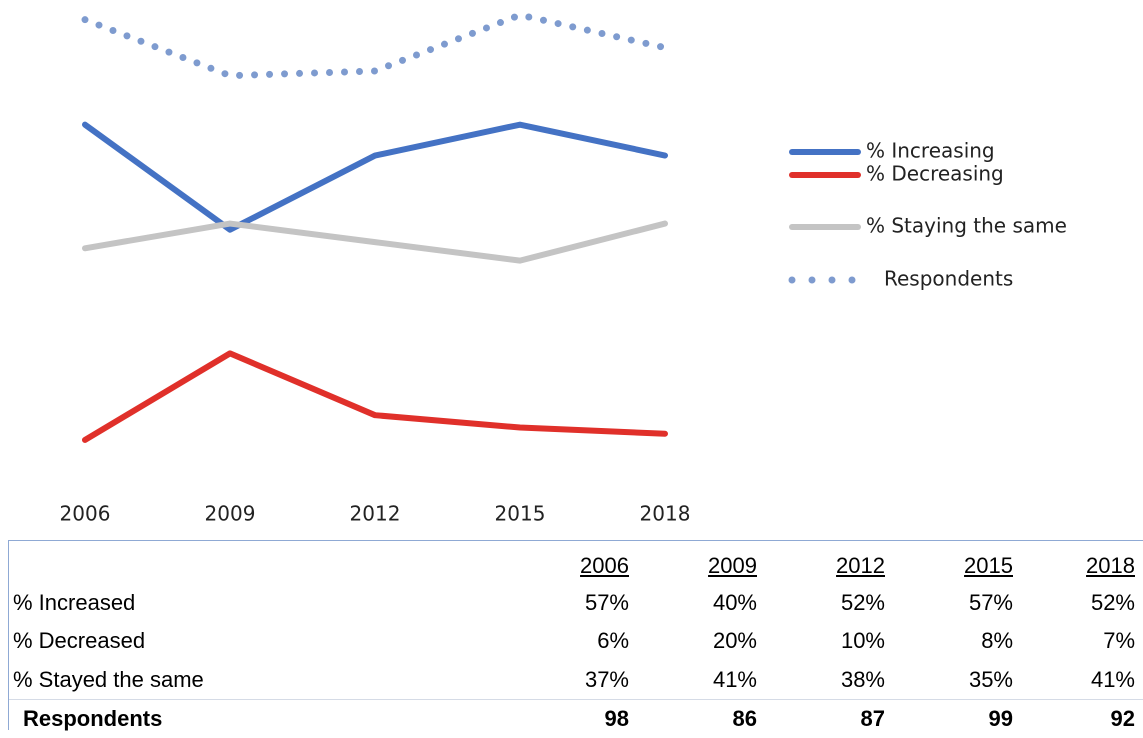 This screenshot has height=738, width=1143. Describe the element at coordinates (734, 640) in the screenshot. I see `cell: 20%` at that location.